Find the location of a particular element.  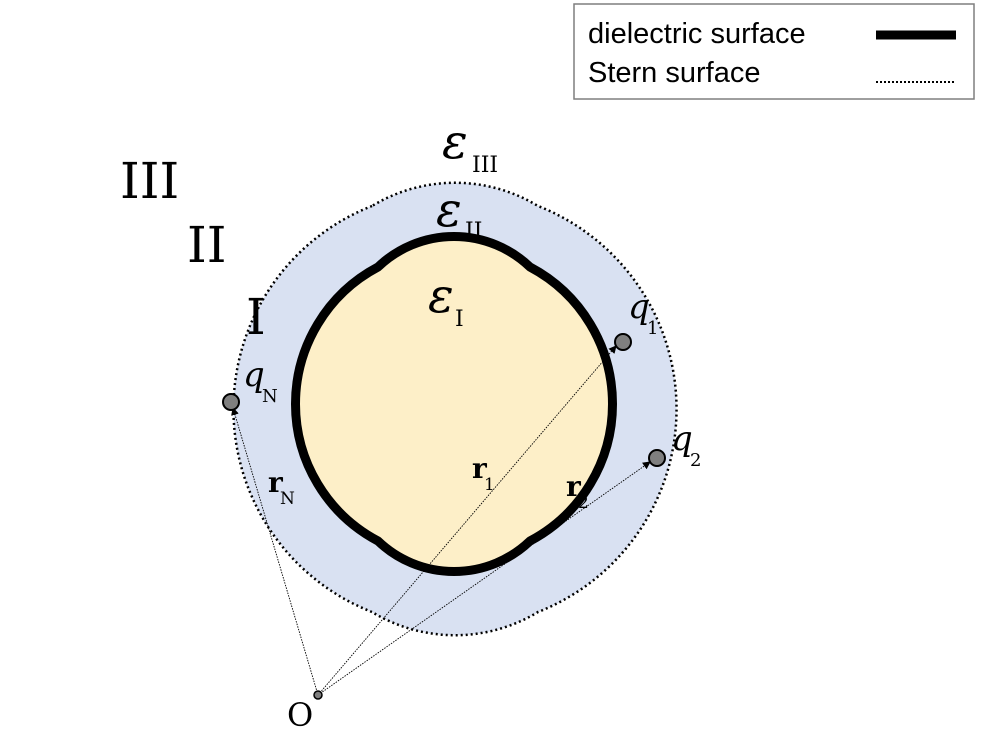

charge-q2-label: q 2 is located at coordinates (686, 445).